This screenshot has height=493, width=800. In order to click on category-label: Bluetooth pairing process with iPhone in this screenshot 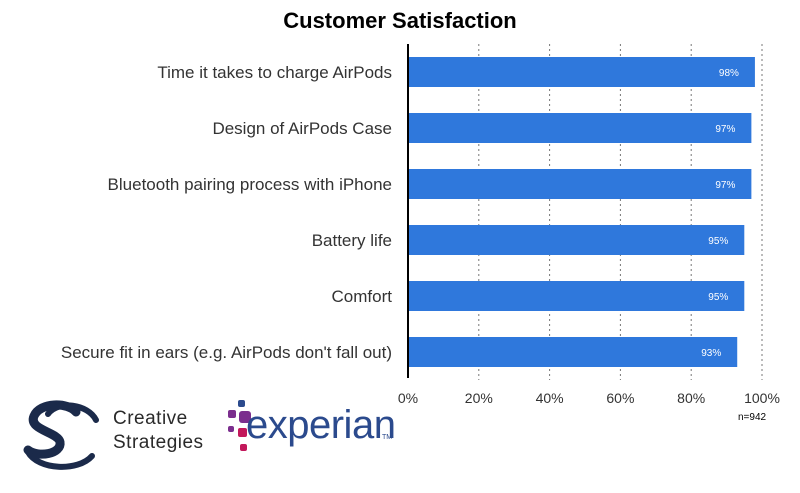, I will do `click(250, 184)`.